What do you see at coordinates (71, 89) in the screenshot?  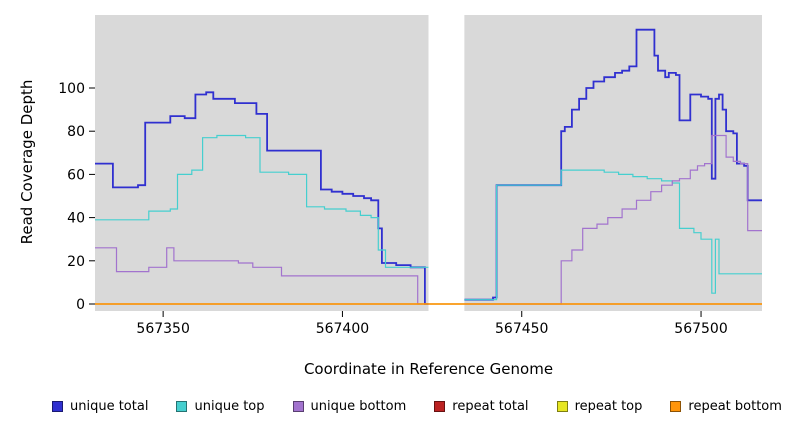 I see `y-tick-label: 100` at bounding box center [71, 89].